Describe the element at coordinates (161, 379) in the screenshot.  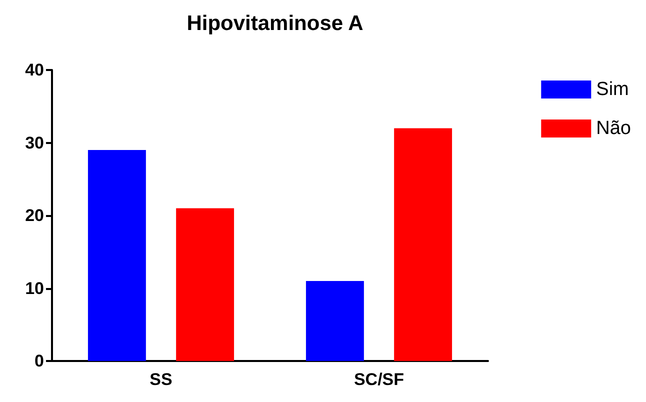
I see `x-tick-label: SS` at that location.